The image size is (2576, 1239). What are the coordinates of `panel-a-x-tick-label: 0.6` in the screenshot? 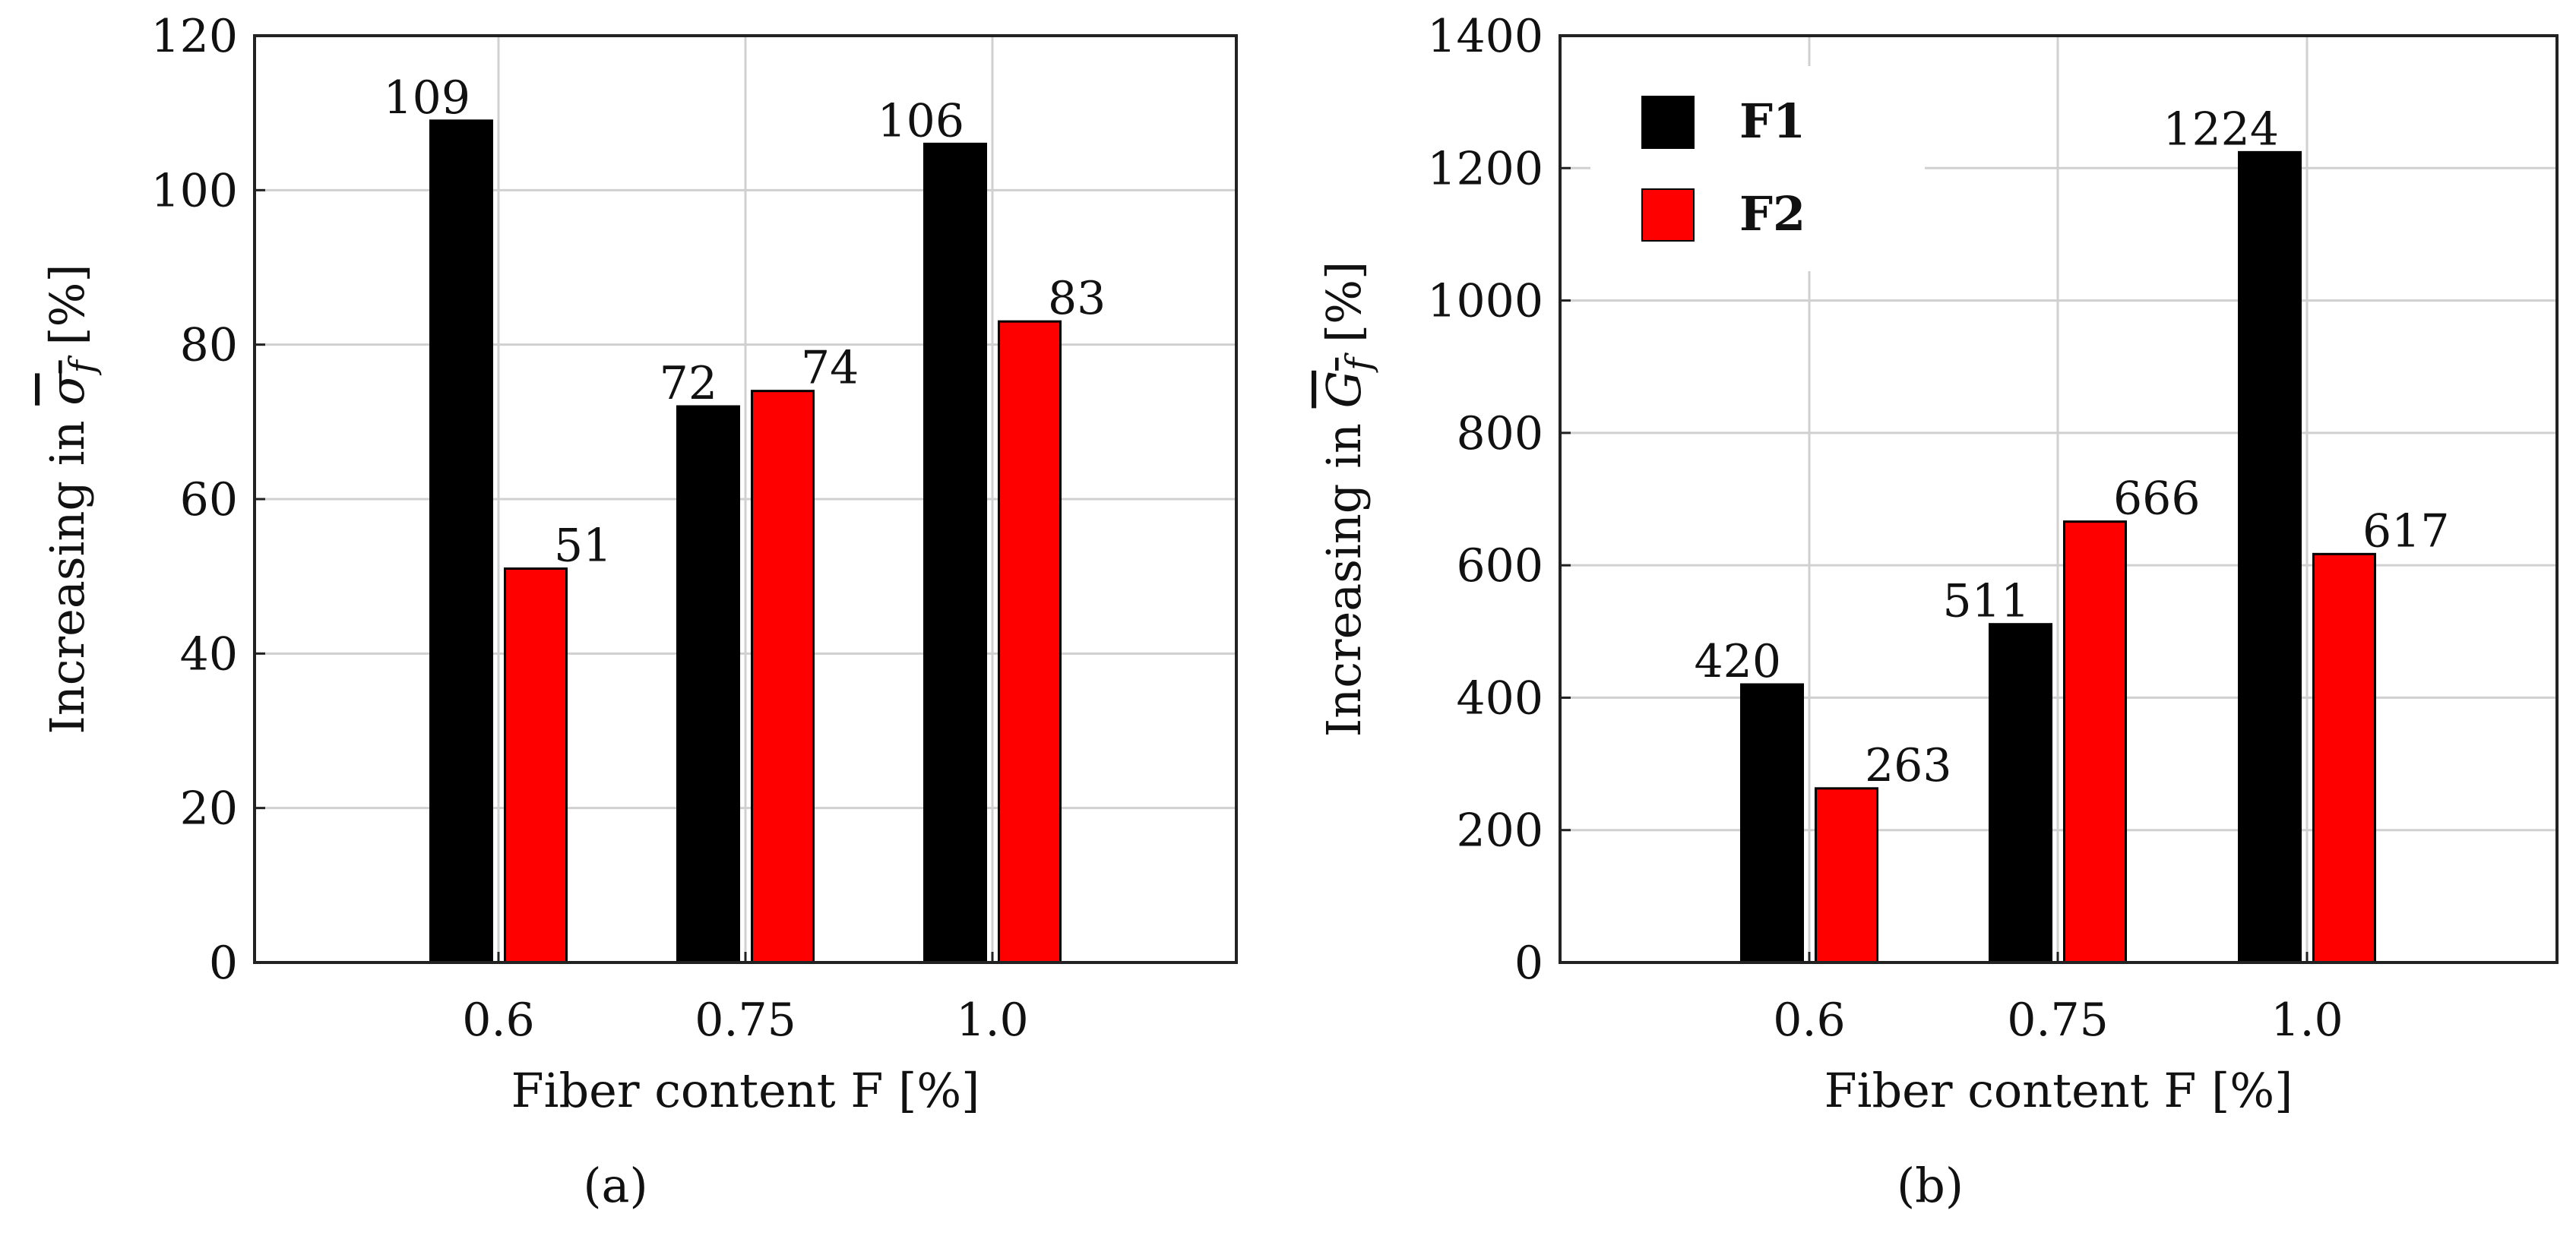 It's located at (498, 1020).